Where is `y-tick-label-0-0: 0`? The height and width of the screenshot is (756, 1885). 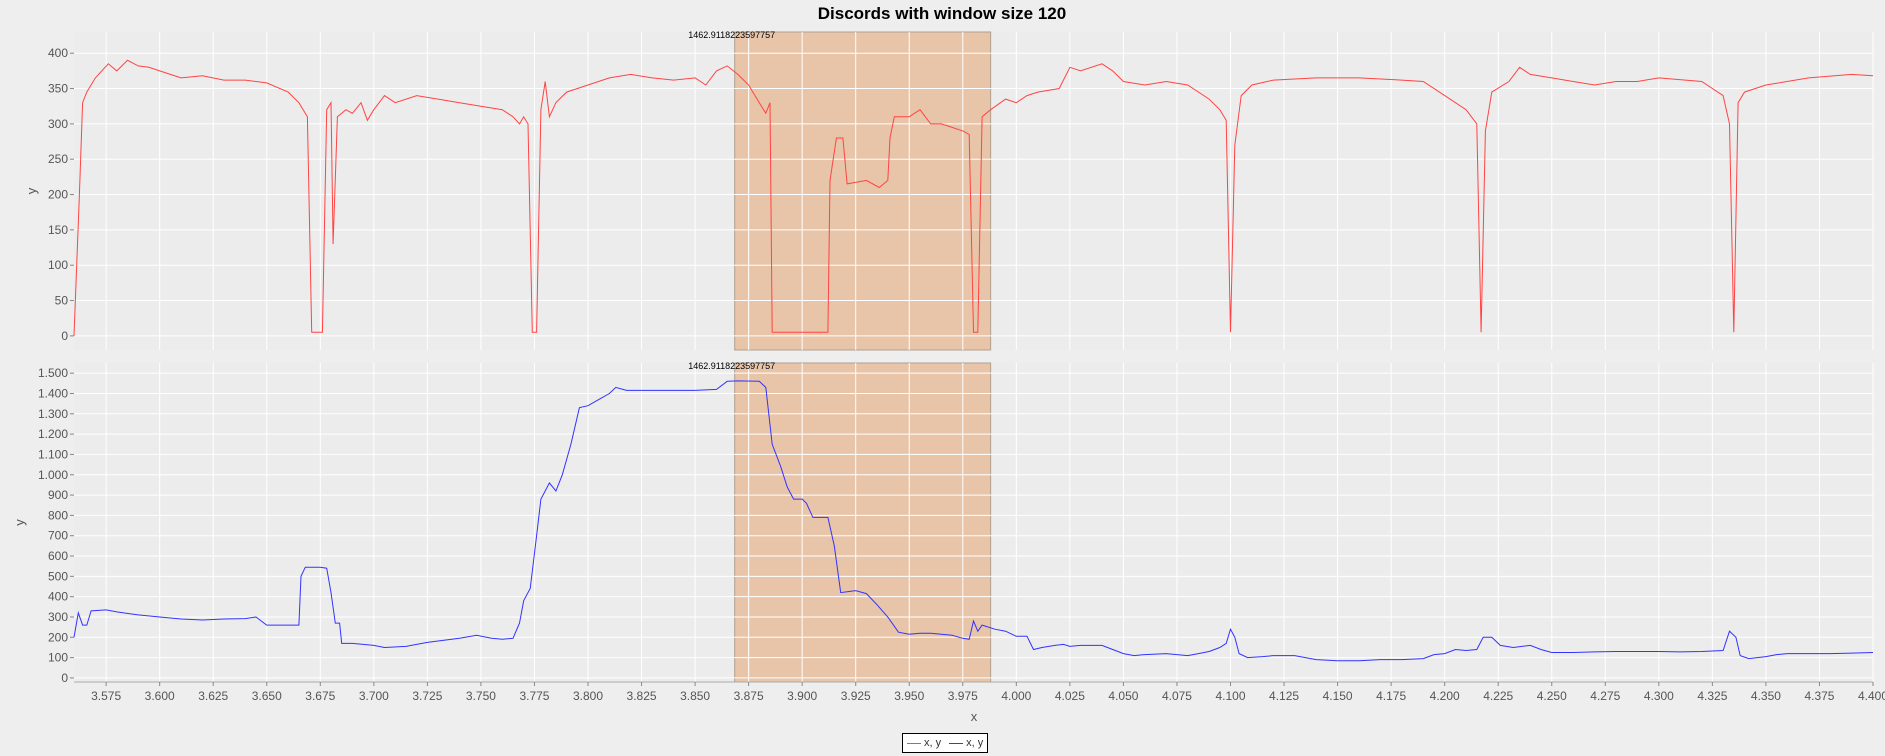
y-tick-label-0-0: 0 is located at coordinates (64, 336).